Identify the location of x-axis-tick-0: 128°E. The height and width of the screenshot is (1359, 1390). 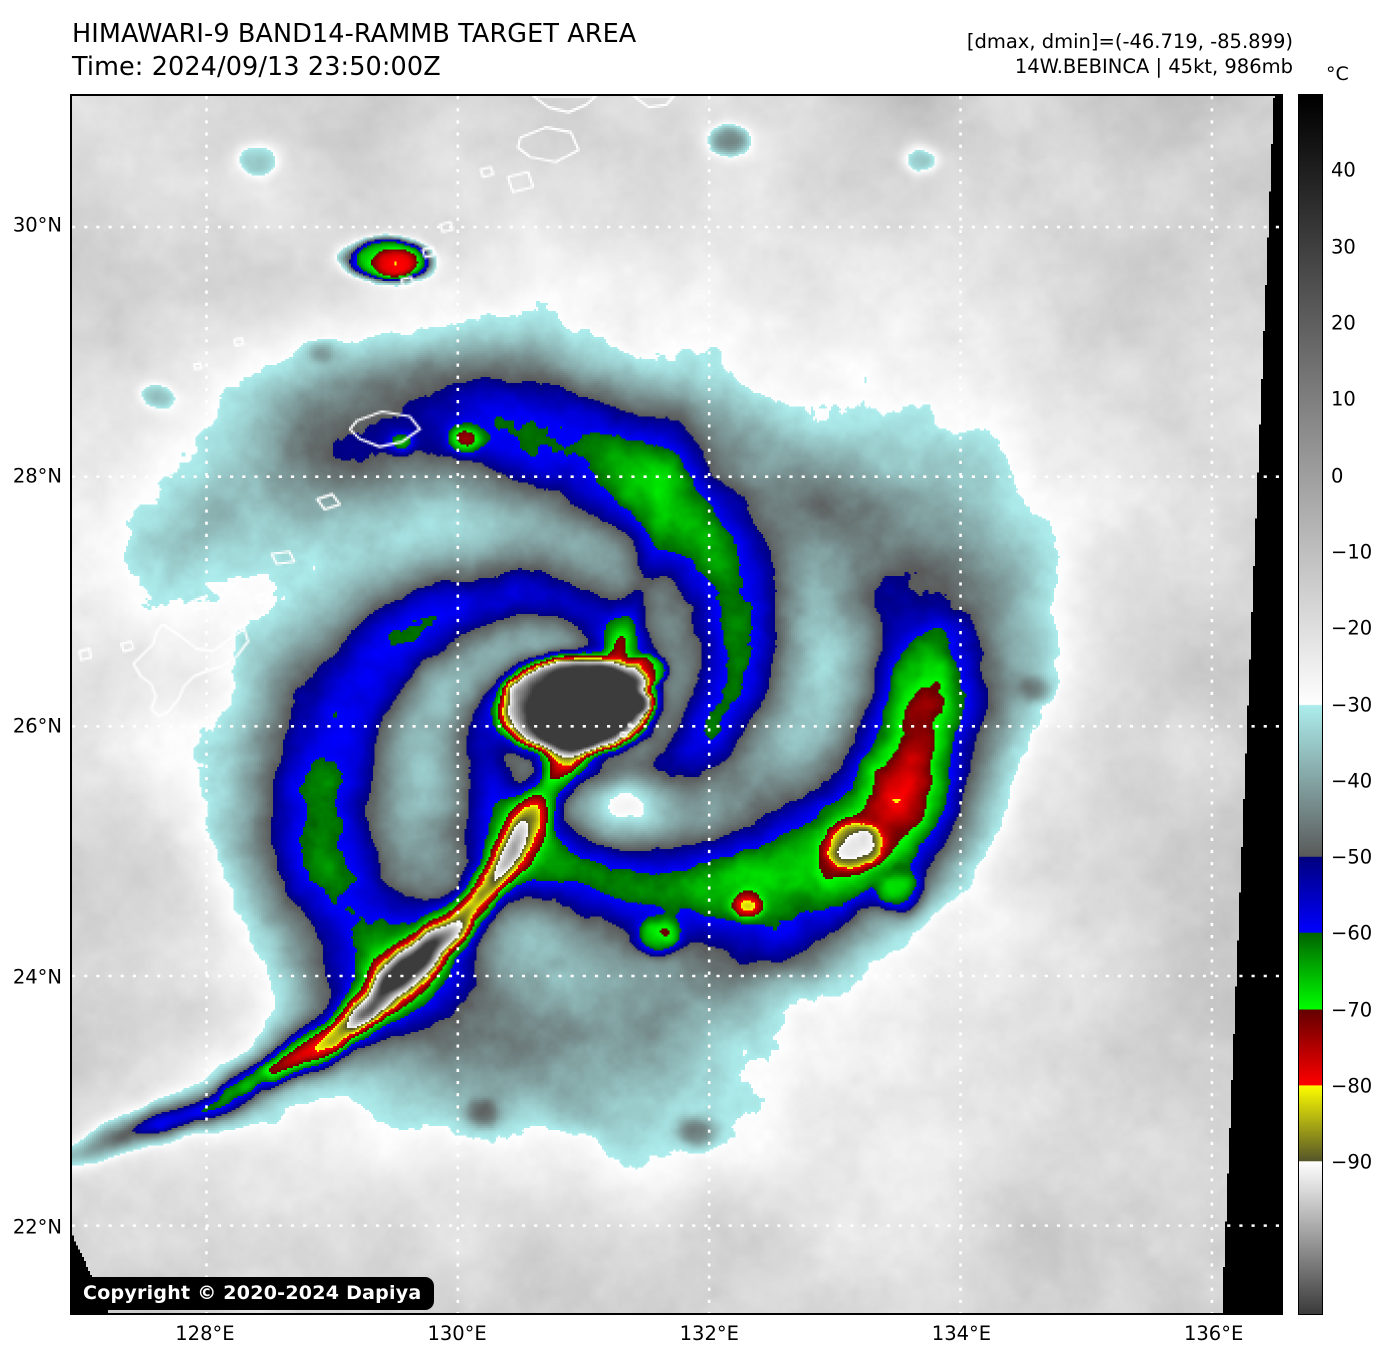
(205, 1333).